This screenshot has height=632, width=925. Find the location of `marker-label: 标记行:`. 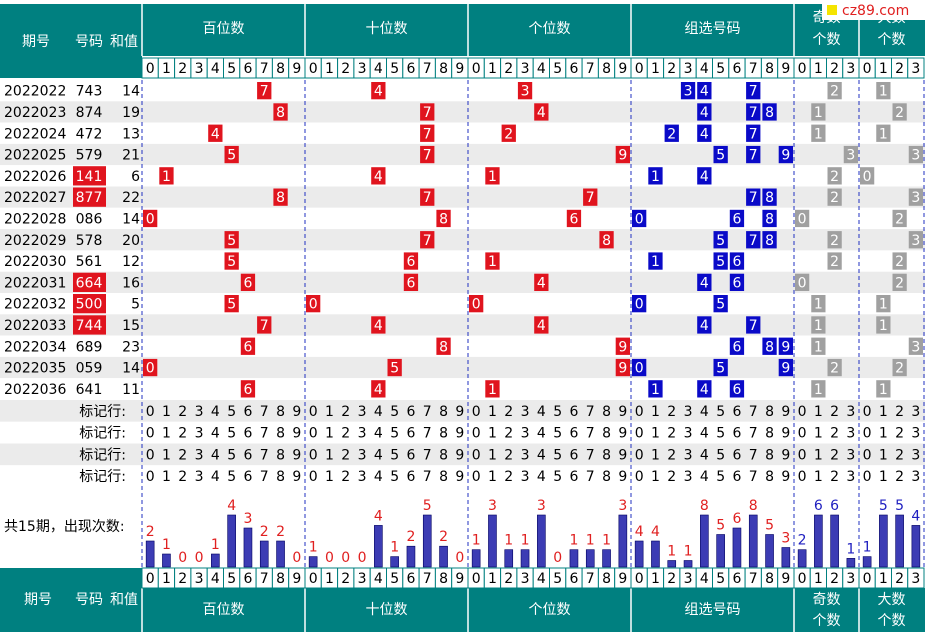

marker-label: 标记行: is located at coordinates (102, 434).